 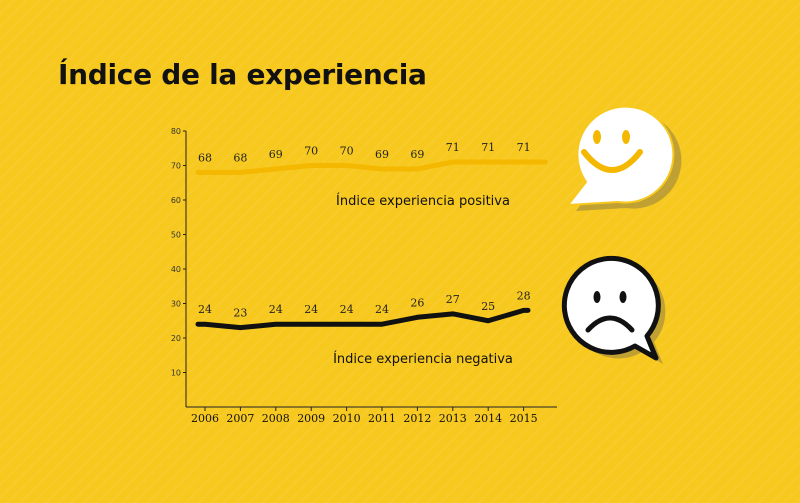 I want to click on positive-series-line, so click(x=371, y=167).